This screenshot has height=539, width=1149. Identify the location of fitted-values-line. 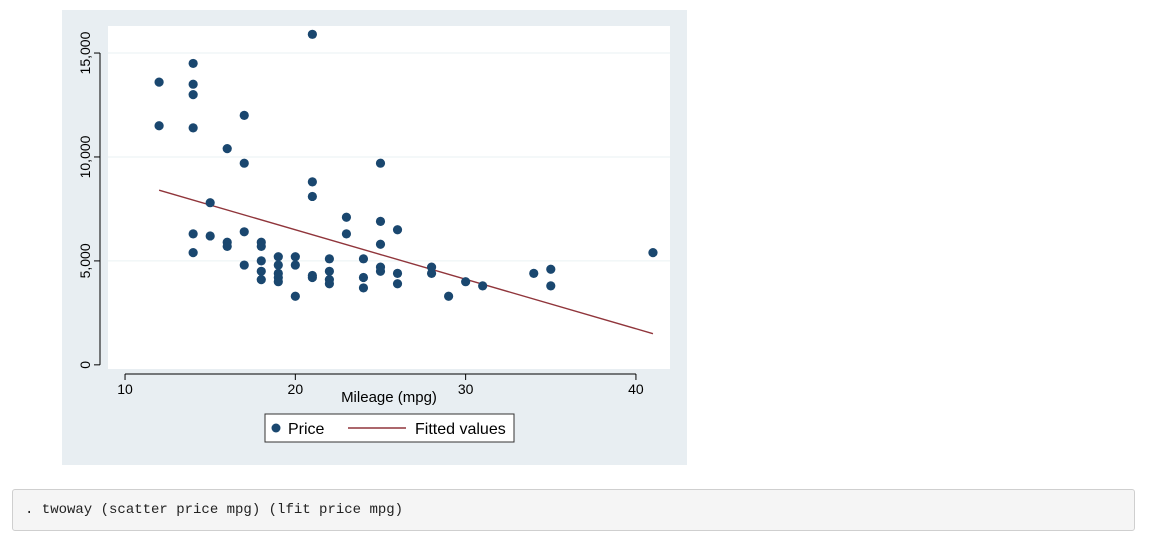
(406, 262).